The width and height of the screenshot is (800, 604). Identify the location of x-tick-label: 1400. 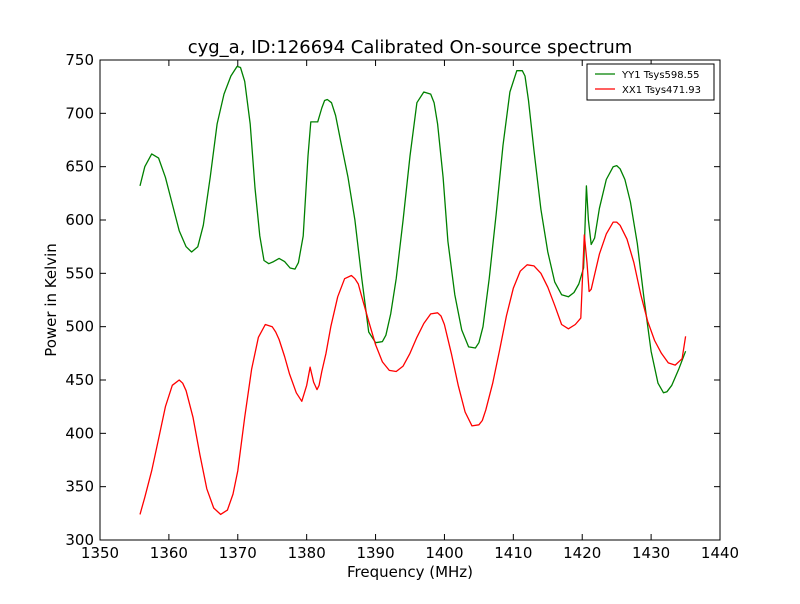
(444, 553).